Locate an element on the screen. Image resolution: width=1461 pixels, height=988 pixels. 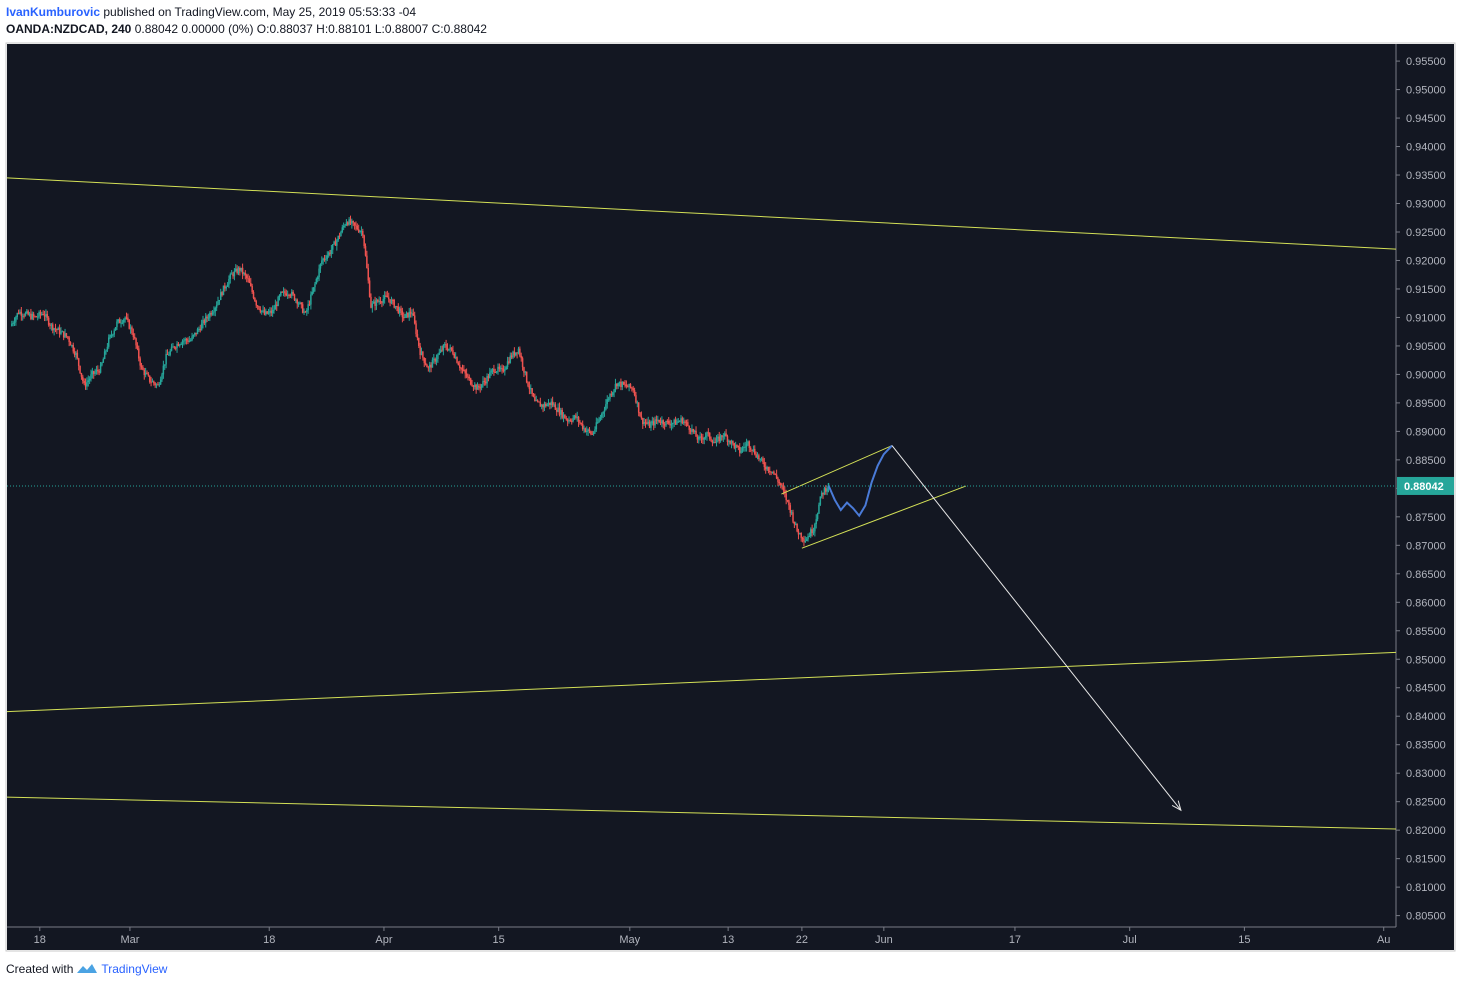
tradingview-brand: TradingView is located at coordinates (121, 969).